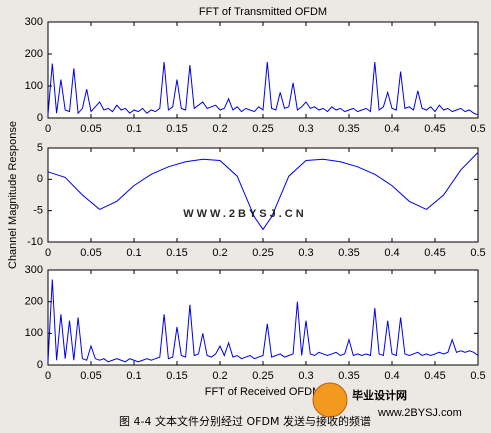 This screenshot has width=491, height=433. What do you see at coordinates (379, 395) in the screenshot?
I see `logo-text: 毕业设计网` at bounding box center [379, 395].